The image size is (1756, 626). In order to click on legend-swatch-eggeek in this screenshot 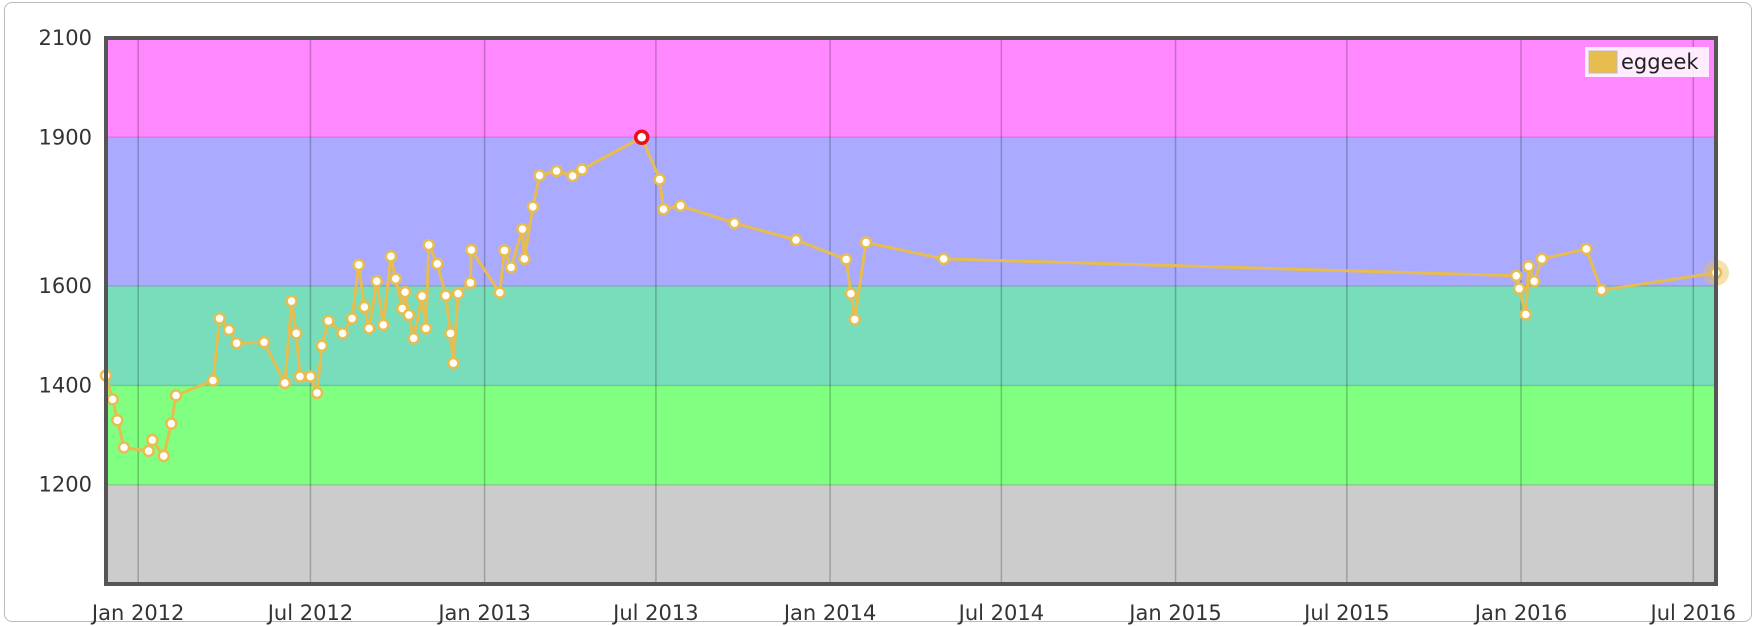, I will do `click(1603, 62)`.